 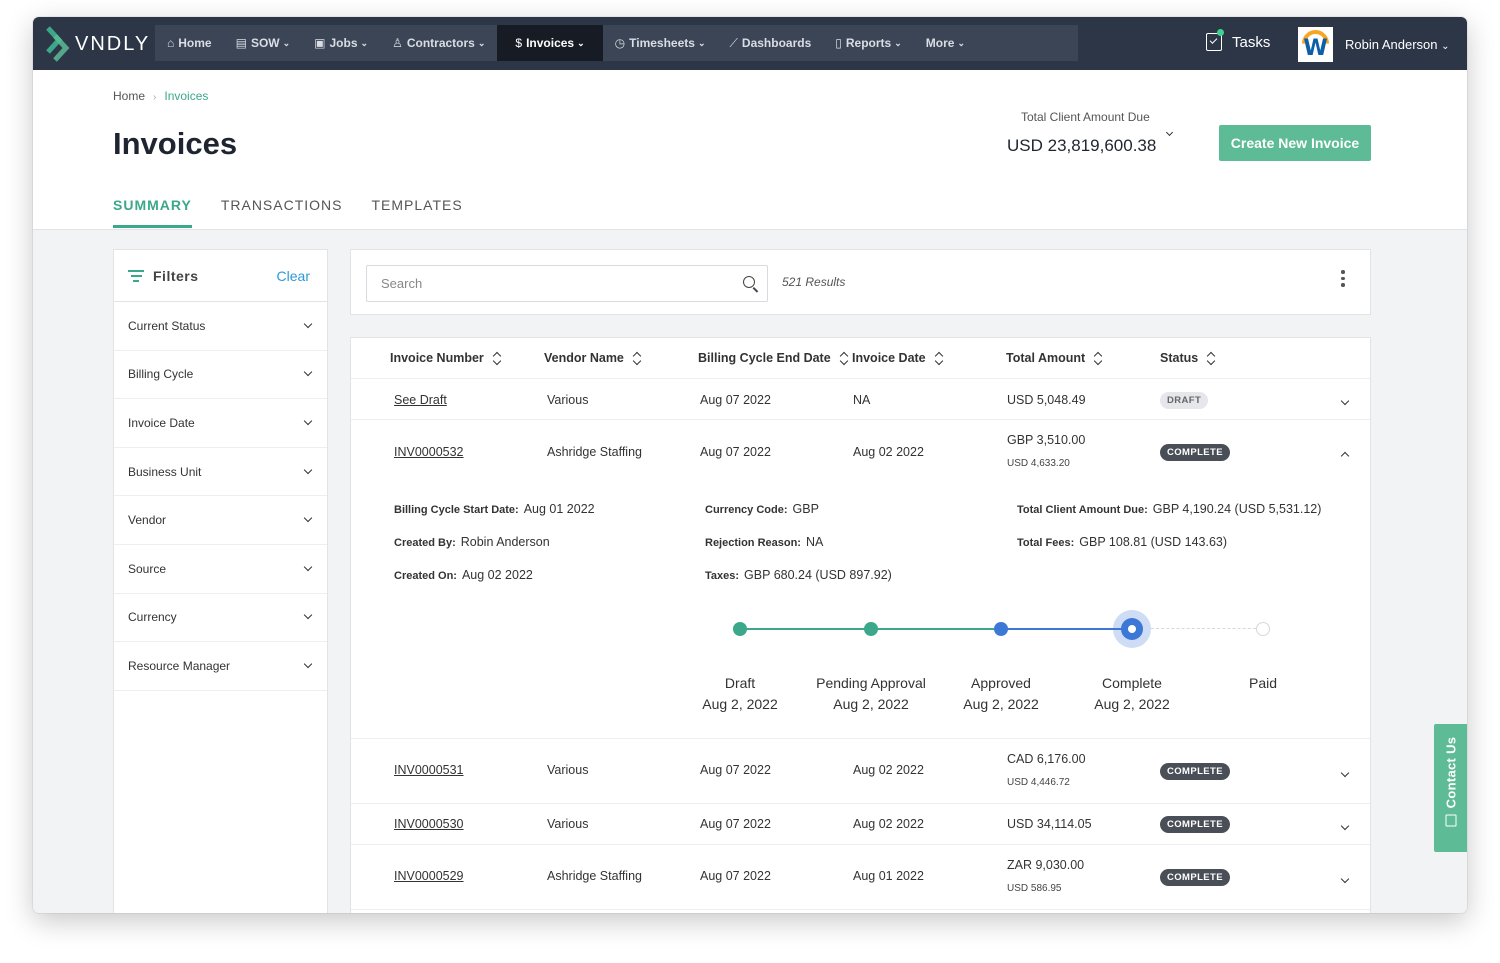 What do you see at coordinates (552, 283) in the screenshot?
I see `search-input` at bounding box center [552, 283].